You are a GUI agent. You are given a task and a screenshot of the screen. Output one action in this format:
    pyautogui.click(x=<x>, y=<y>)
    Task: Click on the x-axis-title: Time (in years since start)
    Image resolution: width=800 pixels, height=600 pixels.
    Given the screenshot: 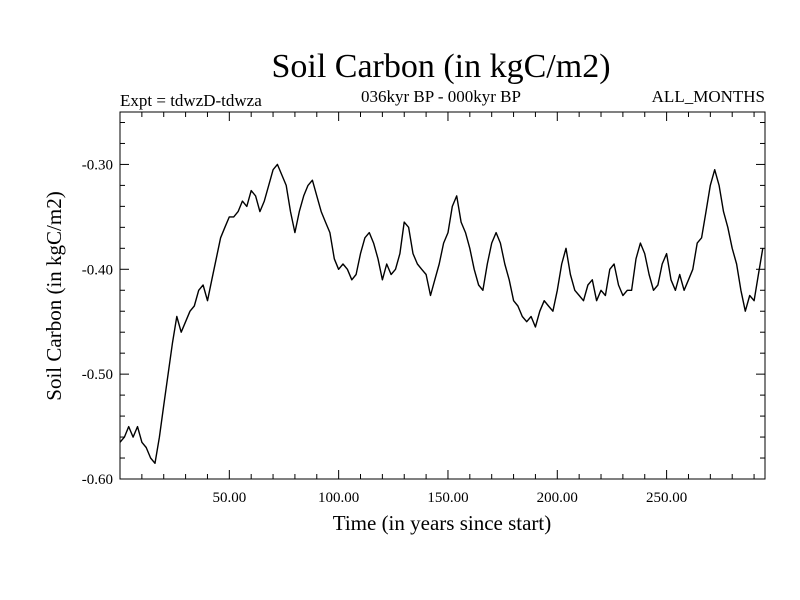 What is the action you would take?
    pyautogui.click(x=442, y=523)
    